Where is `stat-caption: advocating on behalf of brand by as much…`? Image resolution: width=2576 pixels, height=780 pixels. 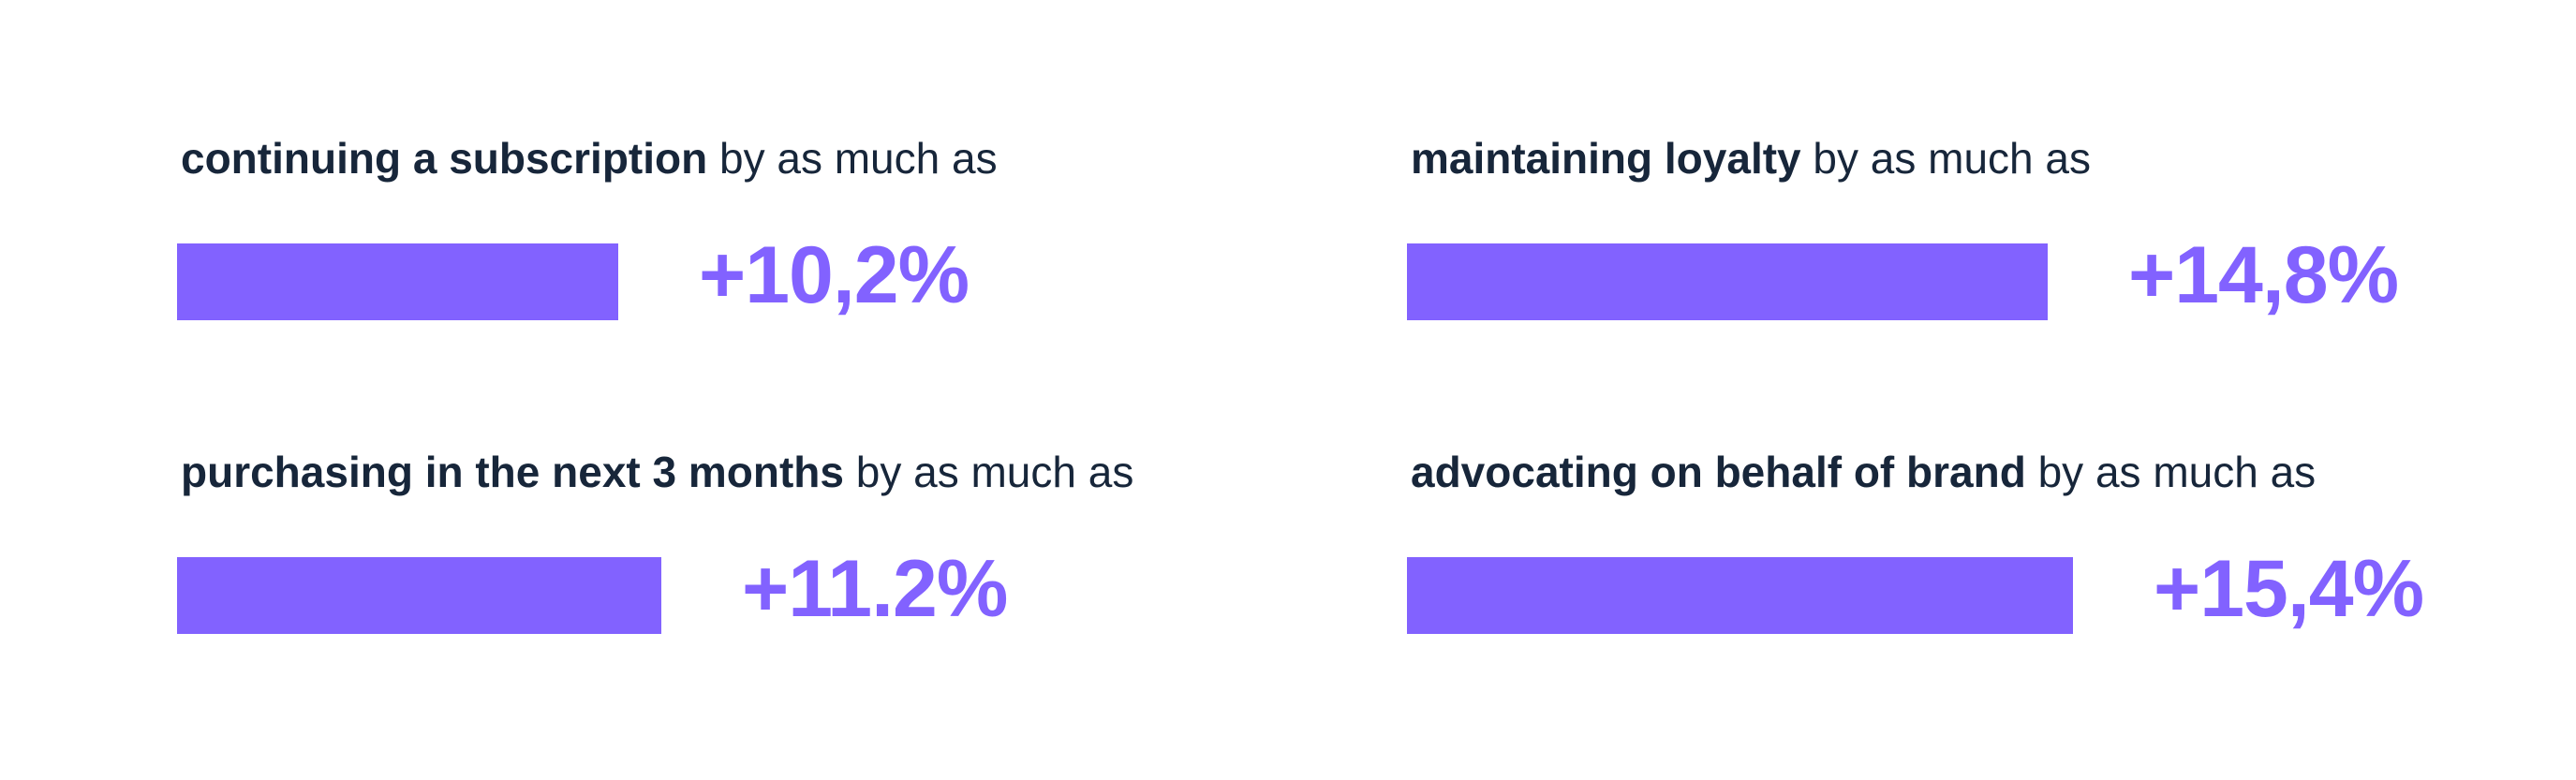
stat-caption: advocating on behalf of brand by as much… is located at coordinates (1863, 471).